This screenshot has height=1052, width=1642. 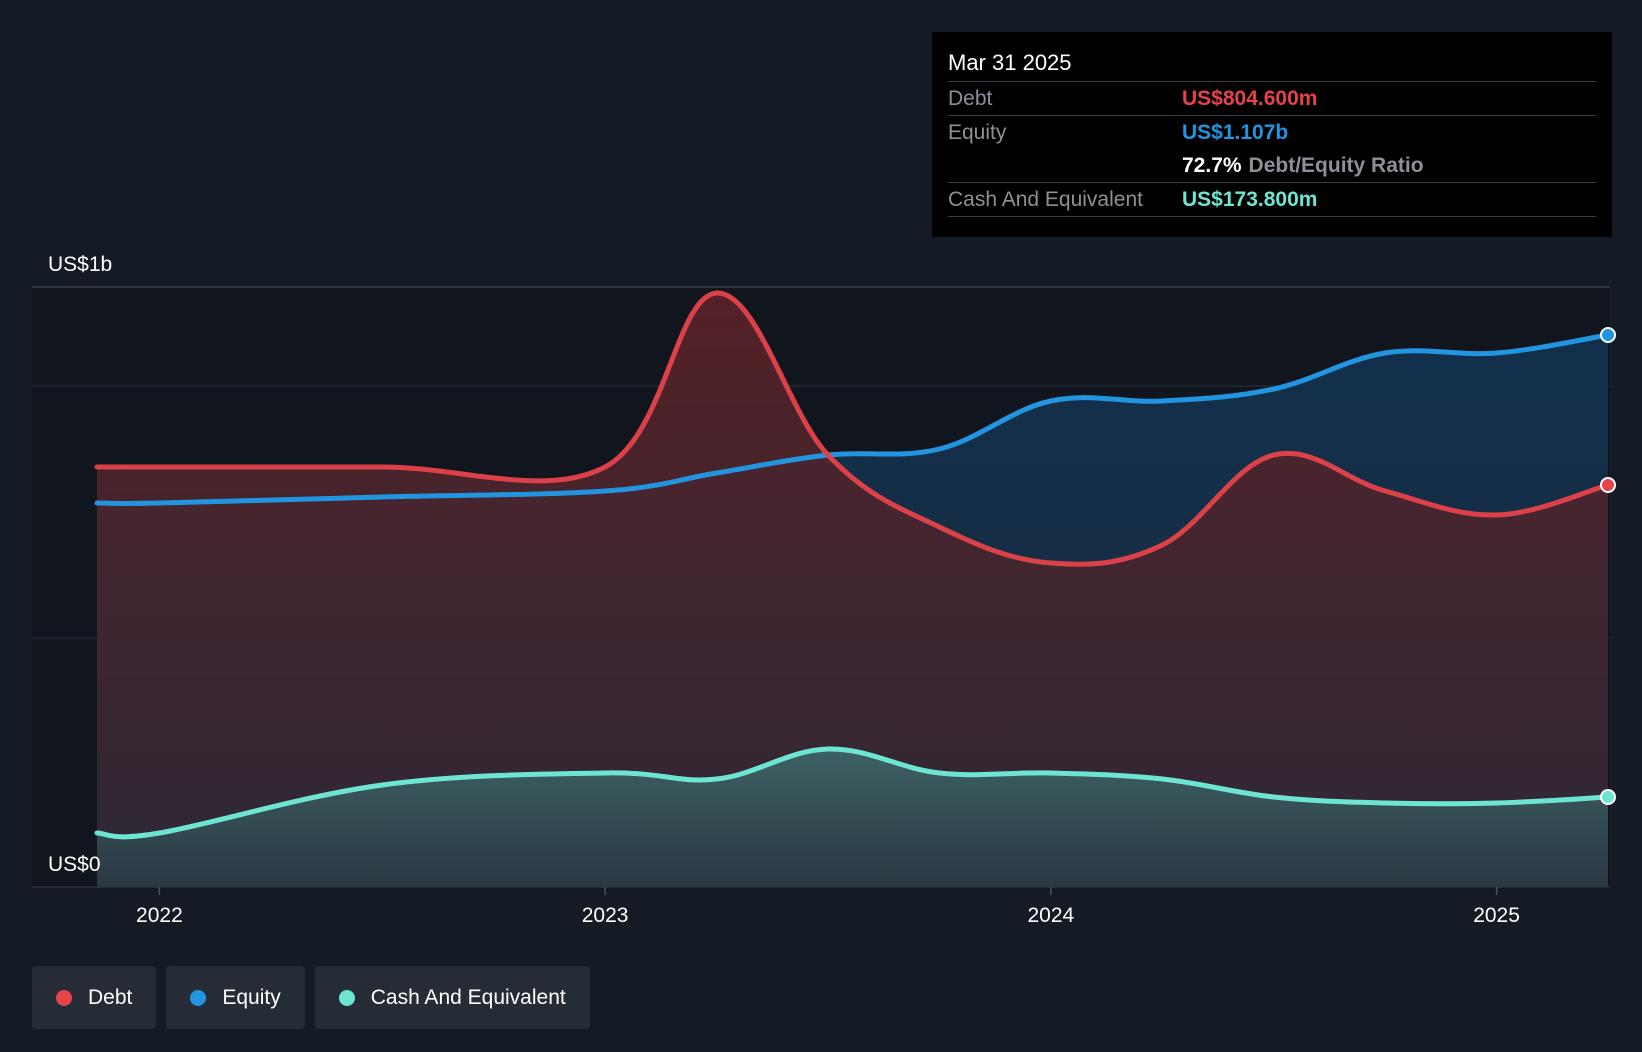 I want to click on legend-item-cash: Cash And Equivalent, so click(x=452, y=997).